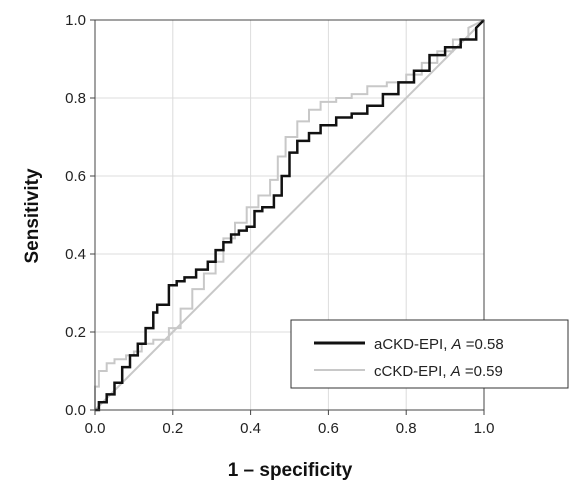 The image size is (576, 487). What do you see at coordinates (250, 428) in the screenshot?
I see `x-tick-label: 0.4` at bounding box center [250, 428].